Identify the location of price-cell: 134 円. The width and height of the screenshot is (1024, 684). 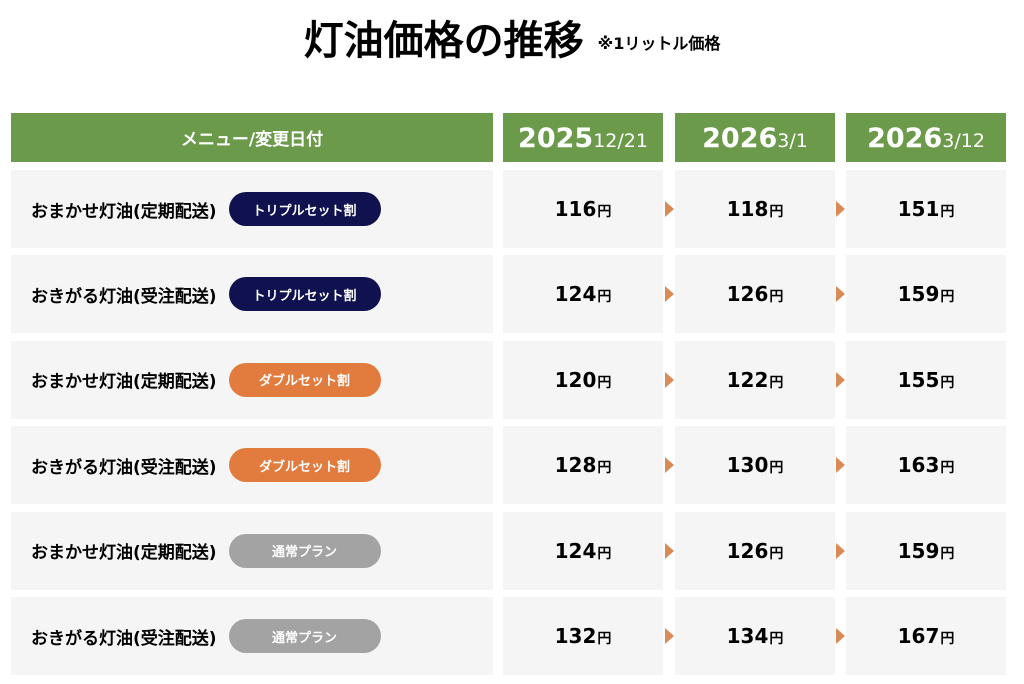
(755, 636).